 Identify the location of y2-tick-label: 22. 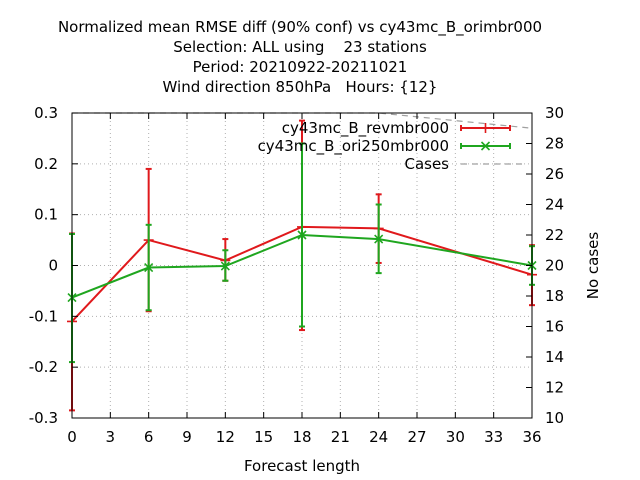
(554, 235).